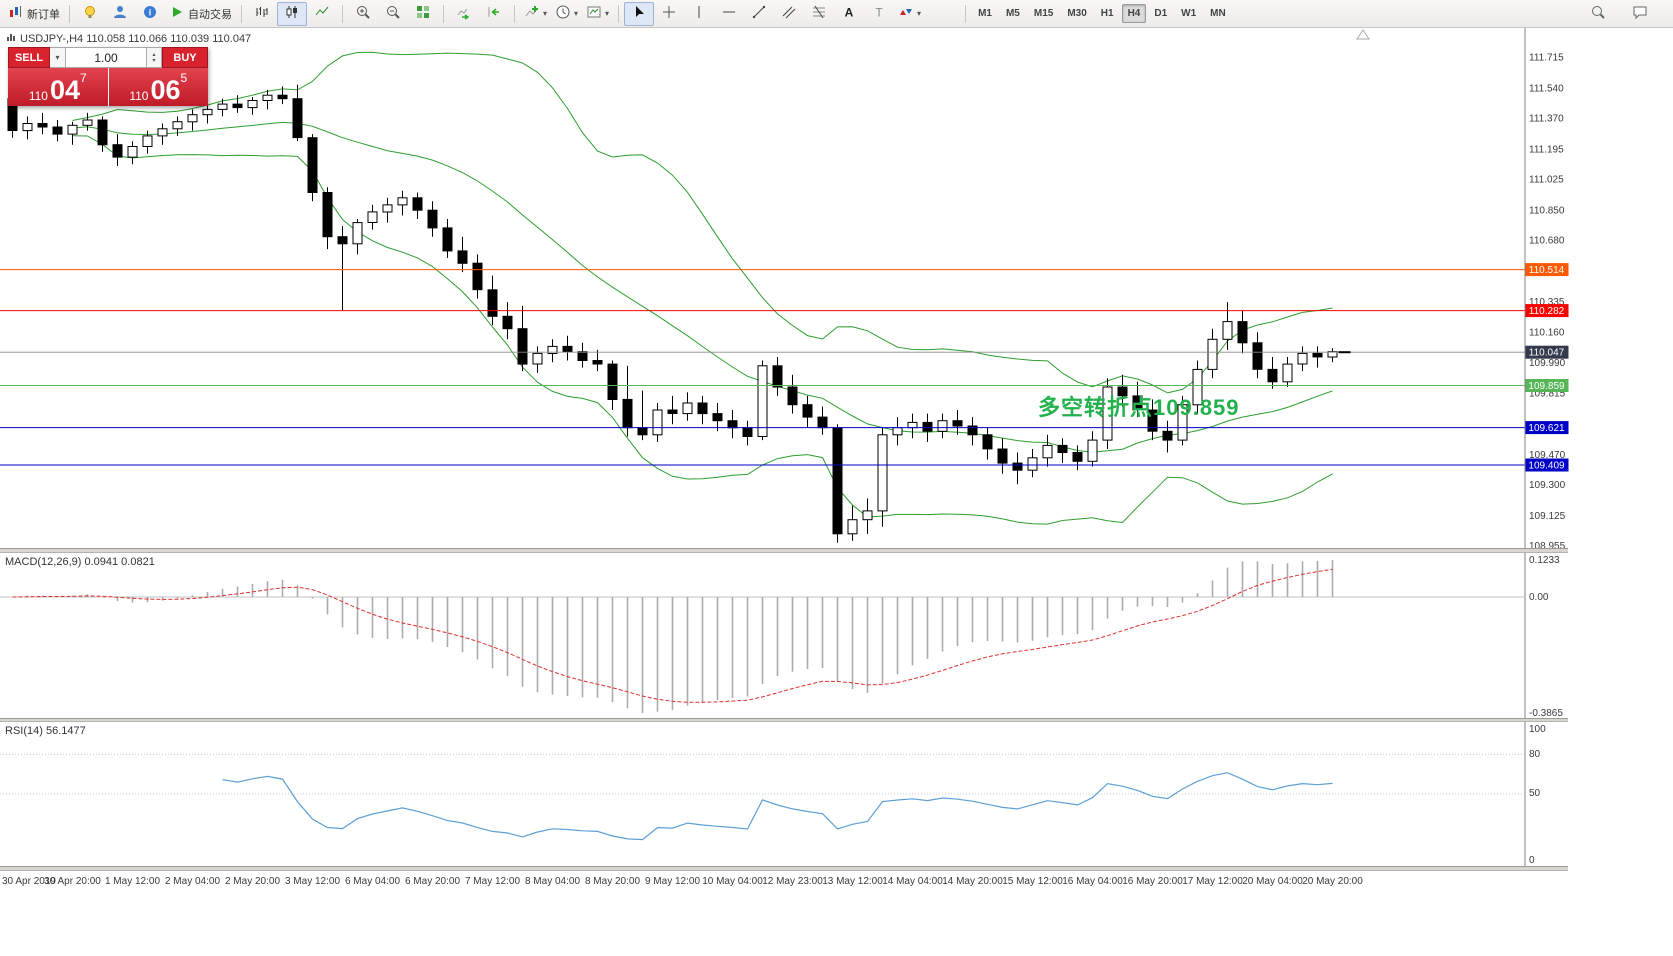  I want to click on candle-chart-button, so click(292, 13).